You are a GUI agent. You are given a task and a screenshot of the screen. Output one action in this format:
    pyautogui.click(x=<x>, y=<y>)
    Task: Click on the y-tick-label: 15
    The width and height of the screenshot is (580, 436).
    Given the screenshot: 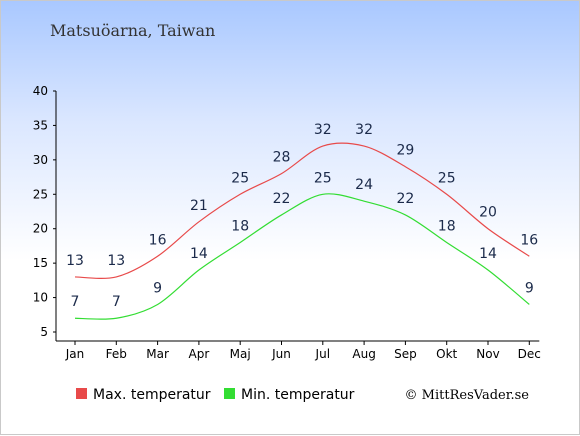 What is the action you would take?
    pyautogui.click(x=40, y=263)
    